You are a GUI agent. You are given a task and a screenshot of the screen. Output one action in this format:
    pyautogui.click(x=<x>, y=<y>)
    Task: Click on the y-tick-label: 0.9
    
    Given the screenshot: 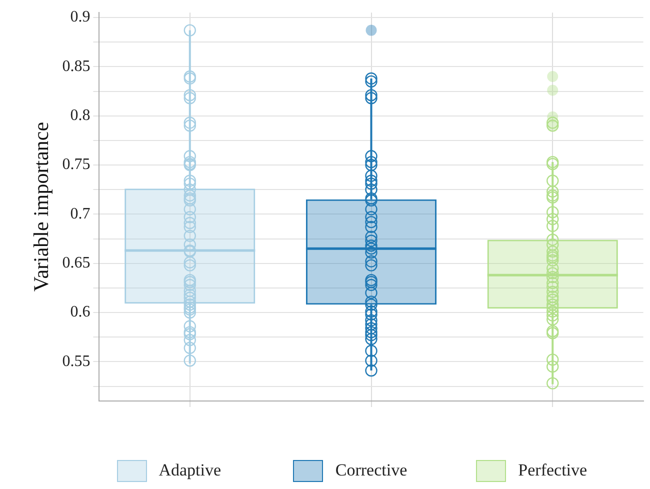 What is the action you would take?
    pyautogui.click(x=80, y=17)
    